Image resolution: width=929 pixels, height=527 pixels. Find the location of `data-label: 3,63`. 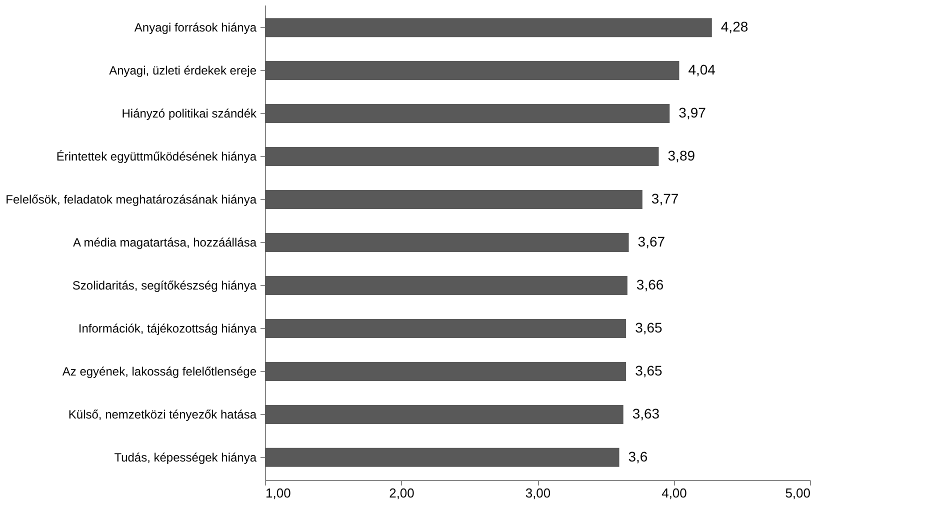

data-label: 3,63 is located at coordinates (646, 413).